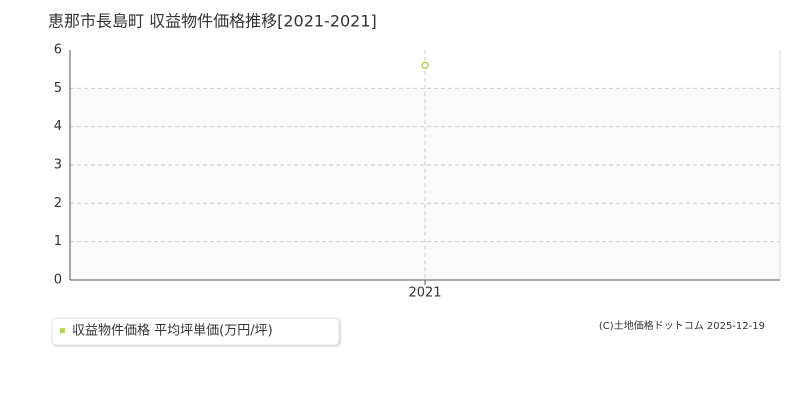  What do you see at coordinates (212, 21) in the screenshot?
I see `chart-title: 恵那市長島町 収益物件価格推移[2021-2021]` at bounding box center [212, 21].